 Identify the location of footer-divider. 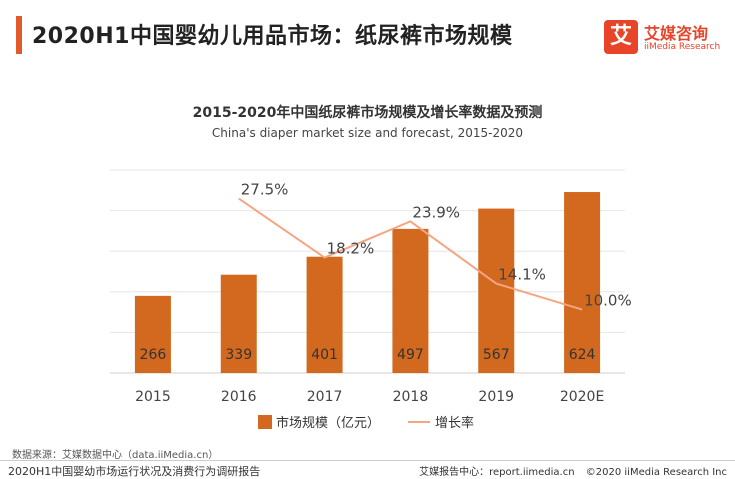
(367, 460).